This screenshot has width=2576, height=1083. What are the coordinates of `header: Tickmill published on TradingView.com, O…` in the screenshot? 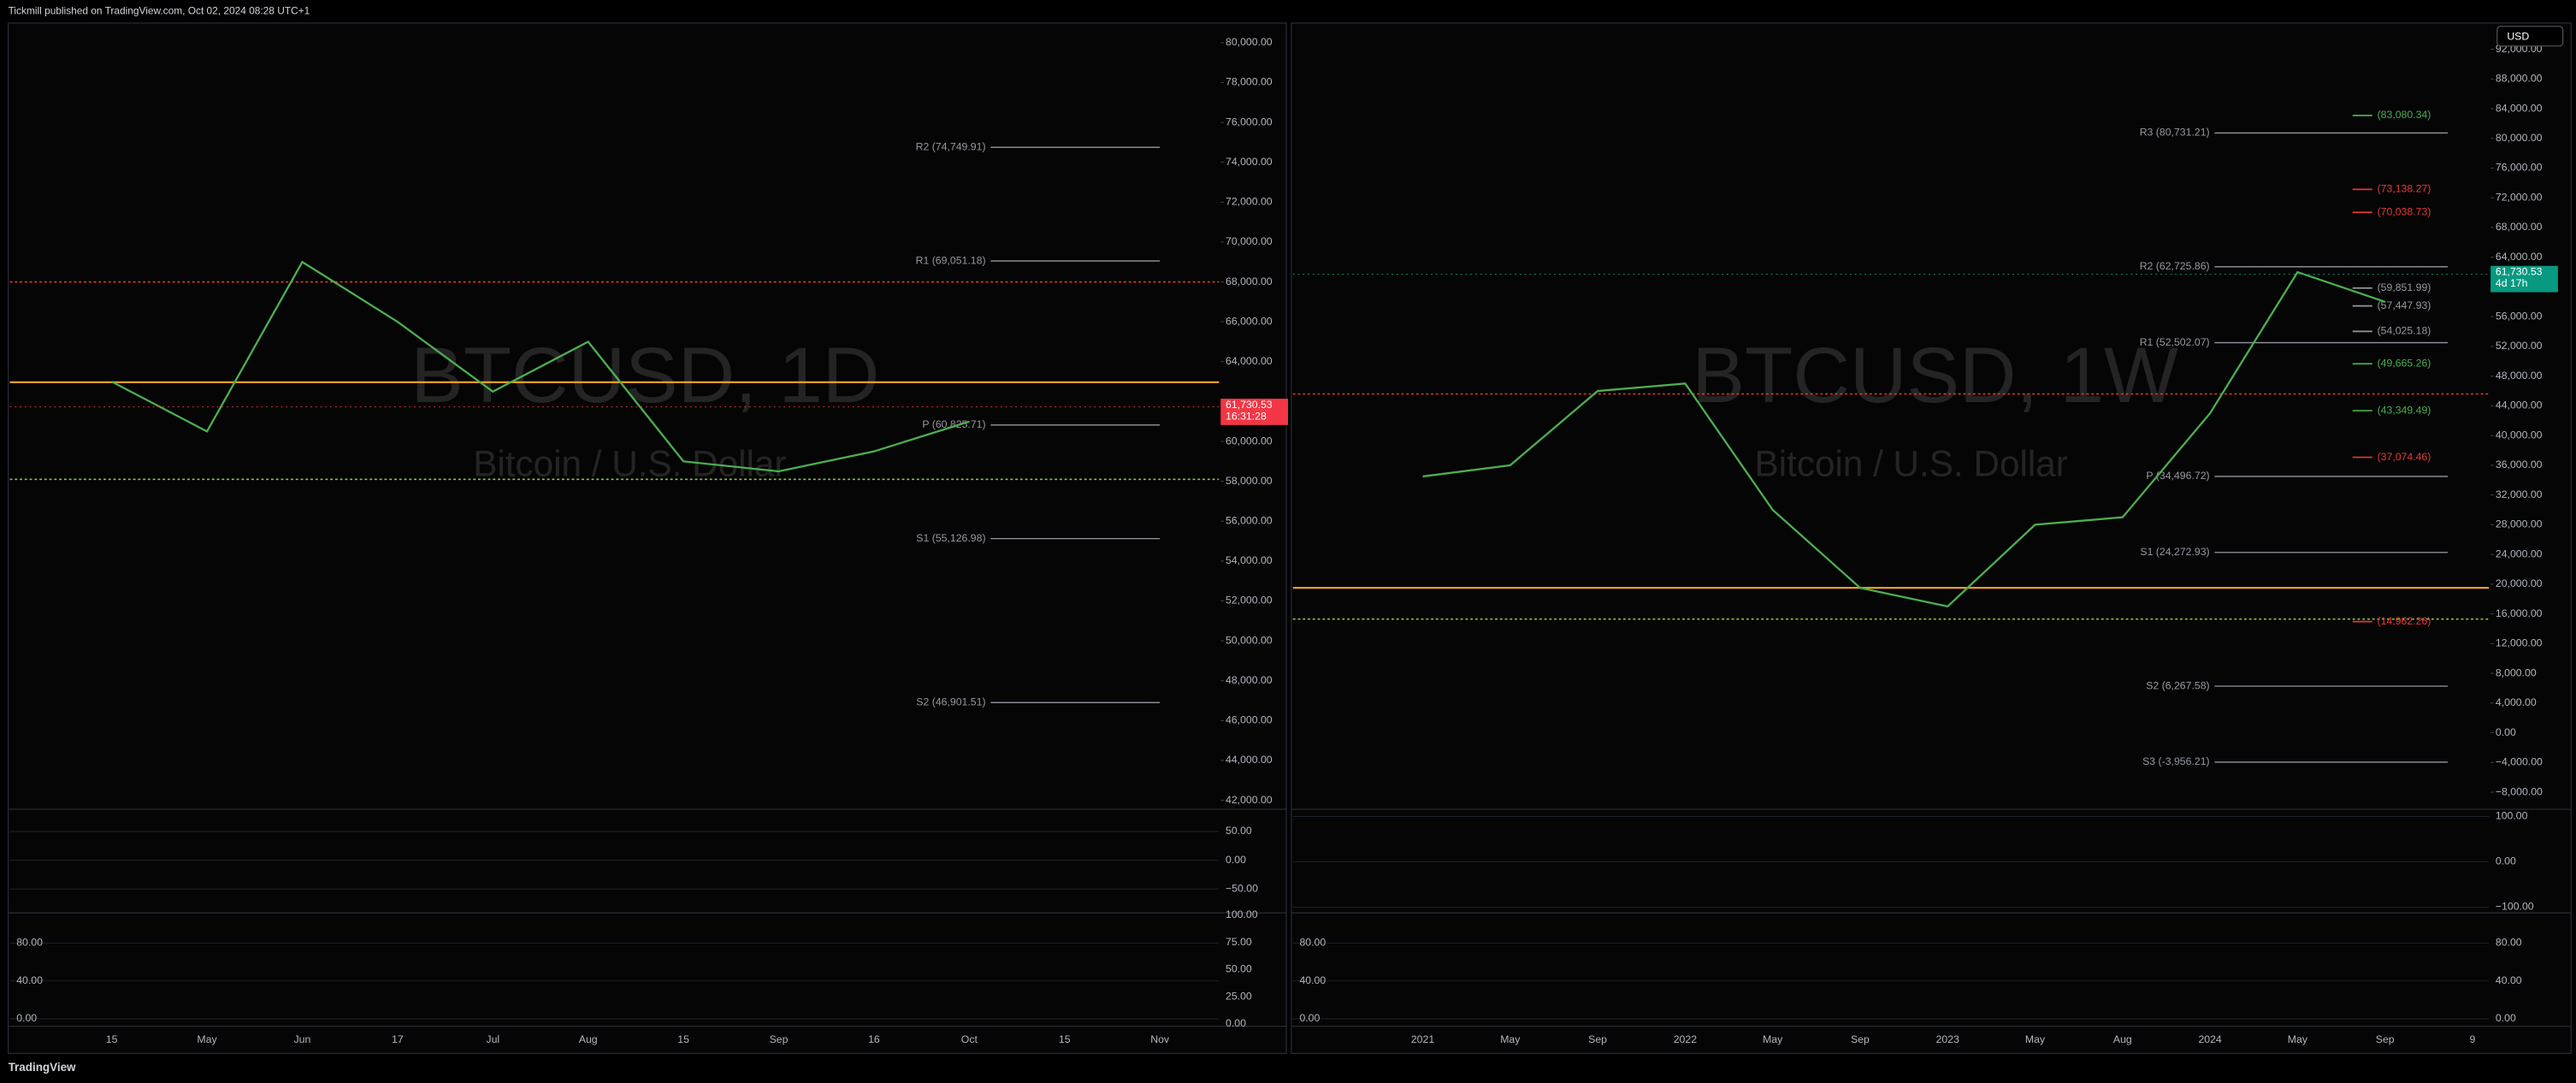 It's located at (159, 11).